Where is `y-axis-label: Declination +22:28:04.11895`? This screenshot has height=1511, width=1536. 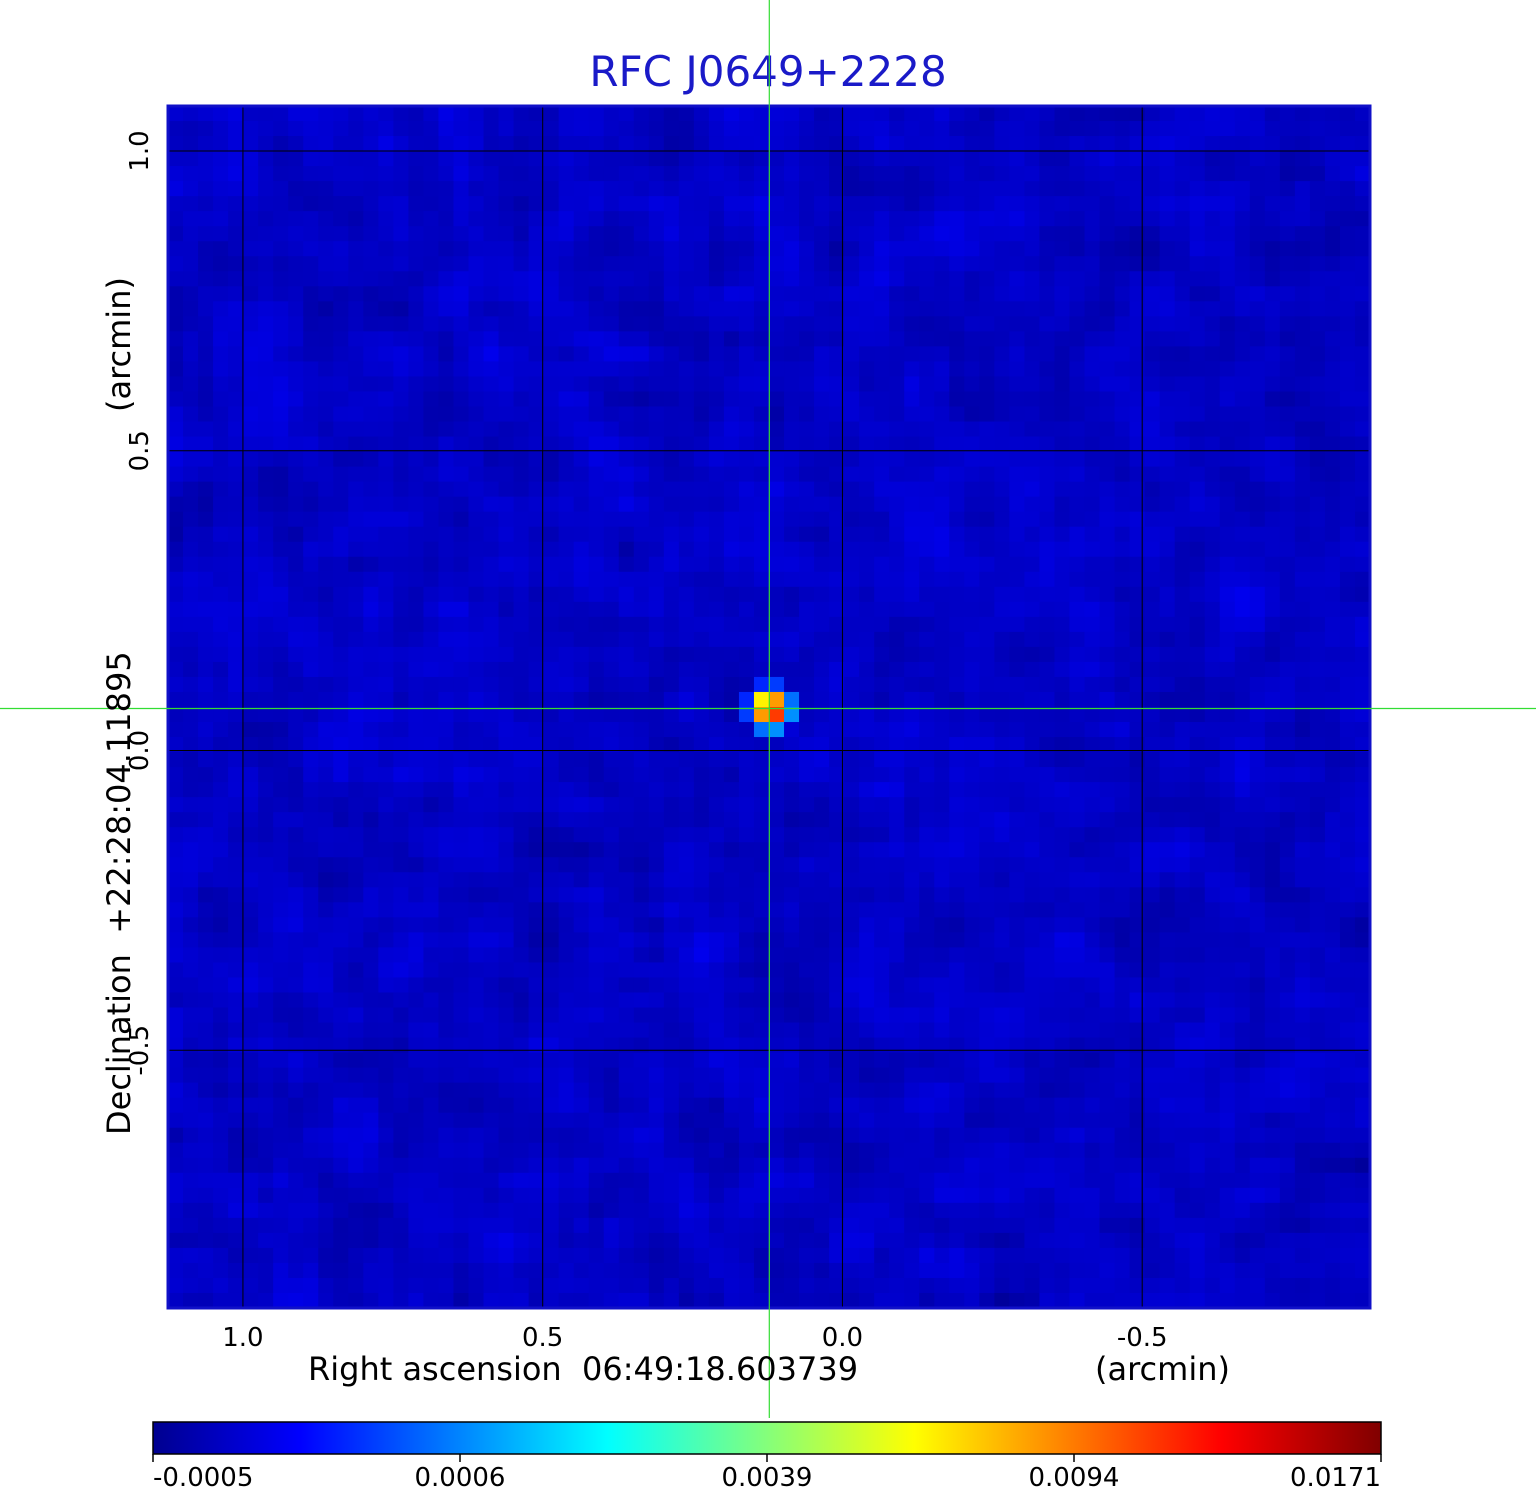 y-axis-label: Declination +22:28:04.11895 is located at coordinates (119, 893).